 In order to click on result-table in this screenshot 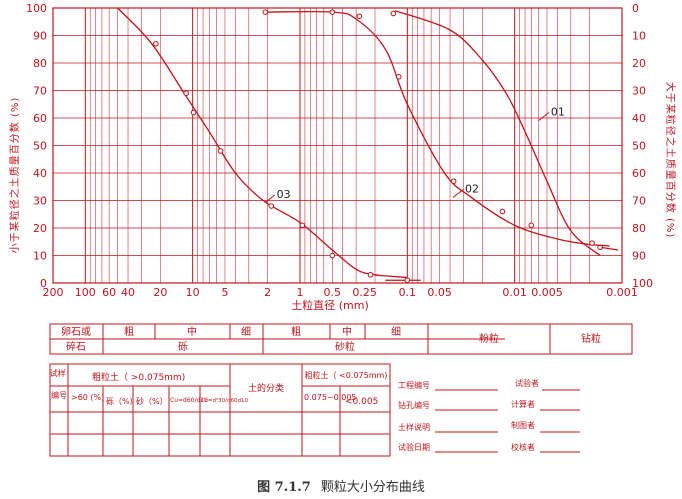, I will do `click(220, 410)`.